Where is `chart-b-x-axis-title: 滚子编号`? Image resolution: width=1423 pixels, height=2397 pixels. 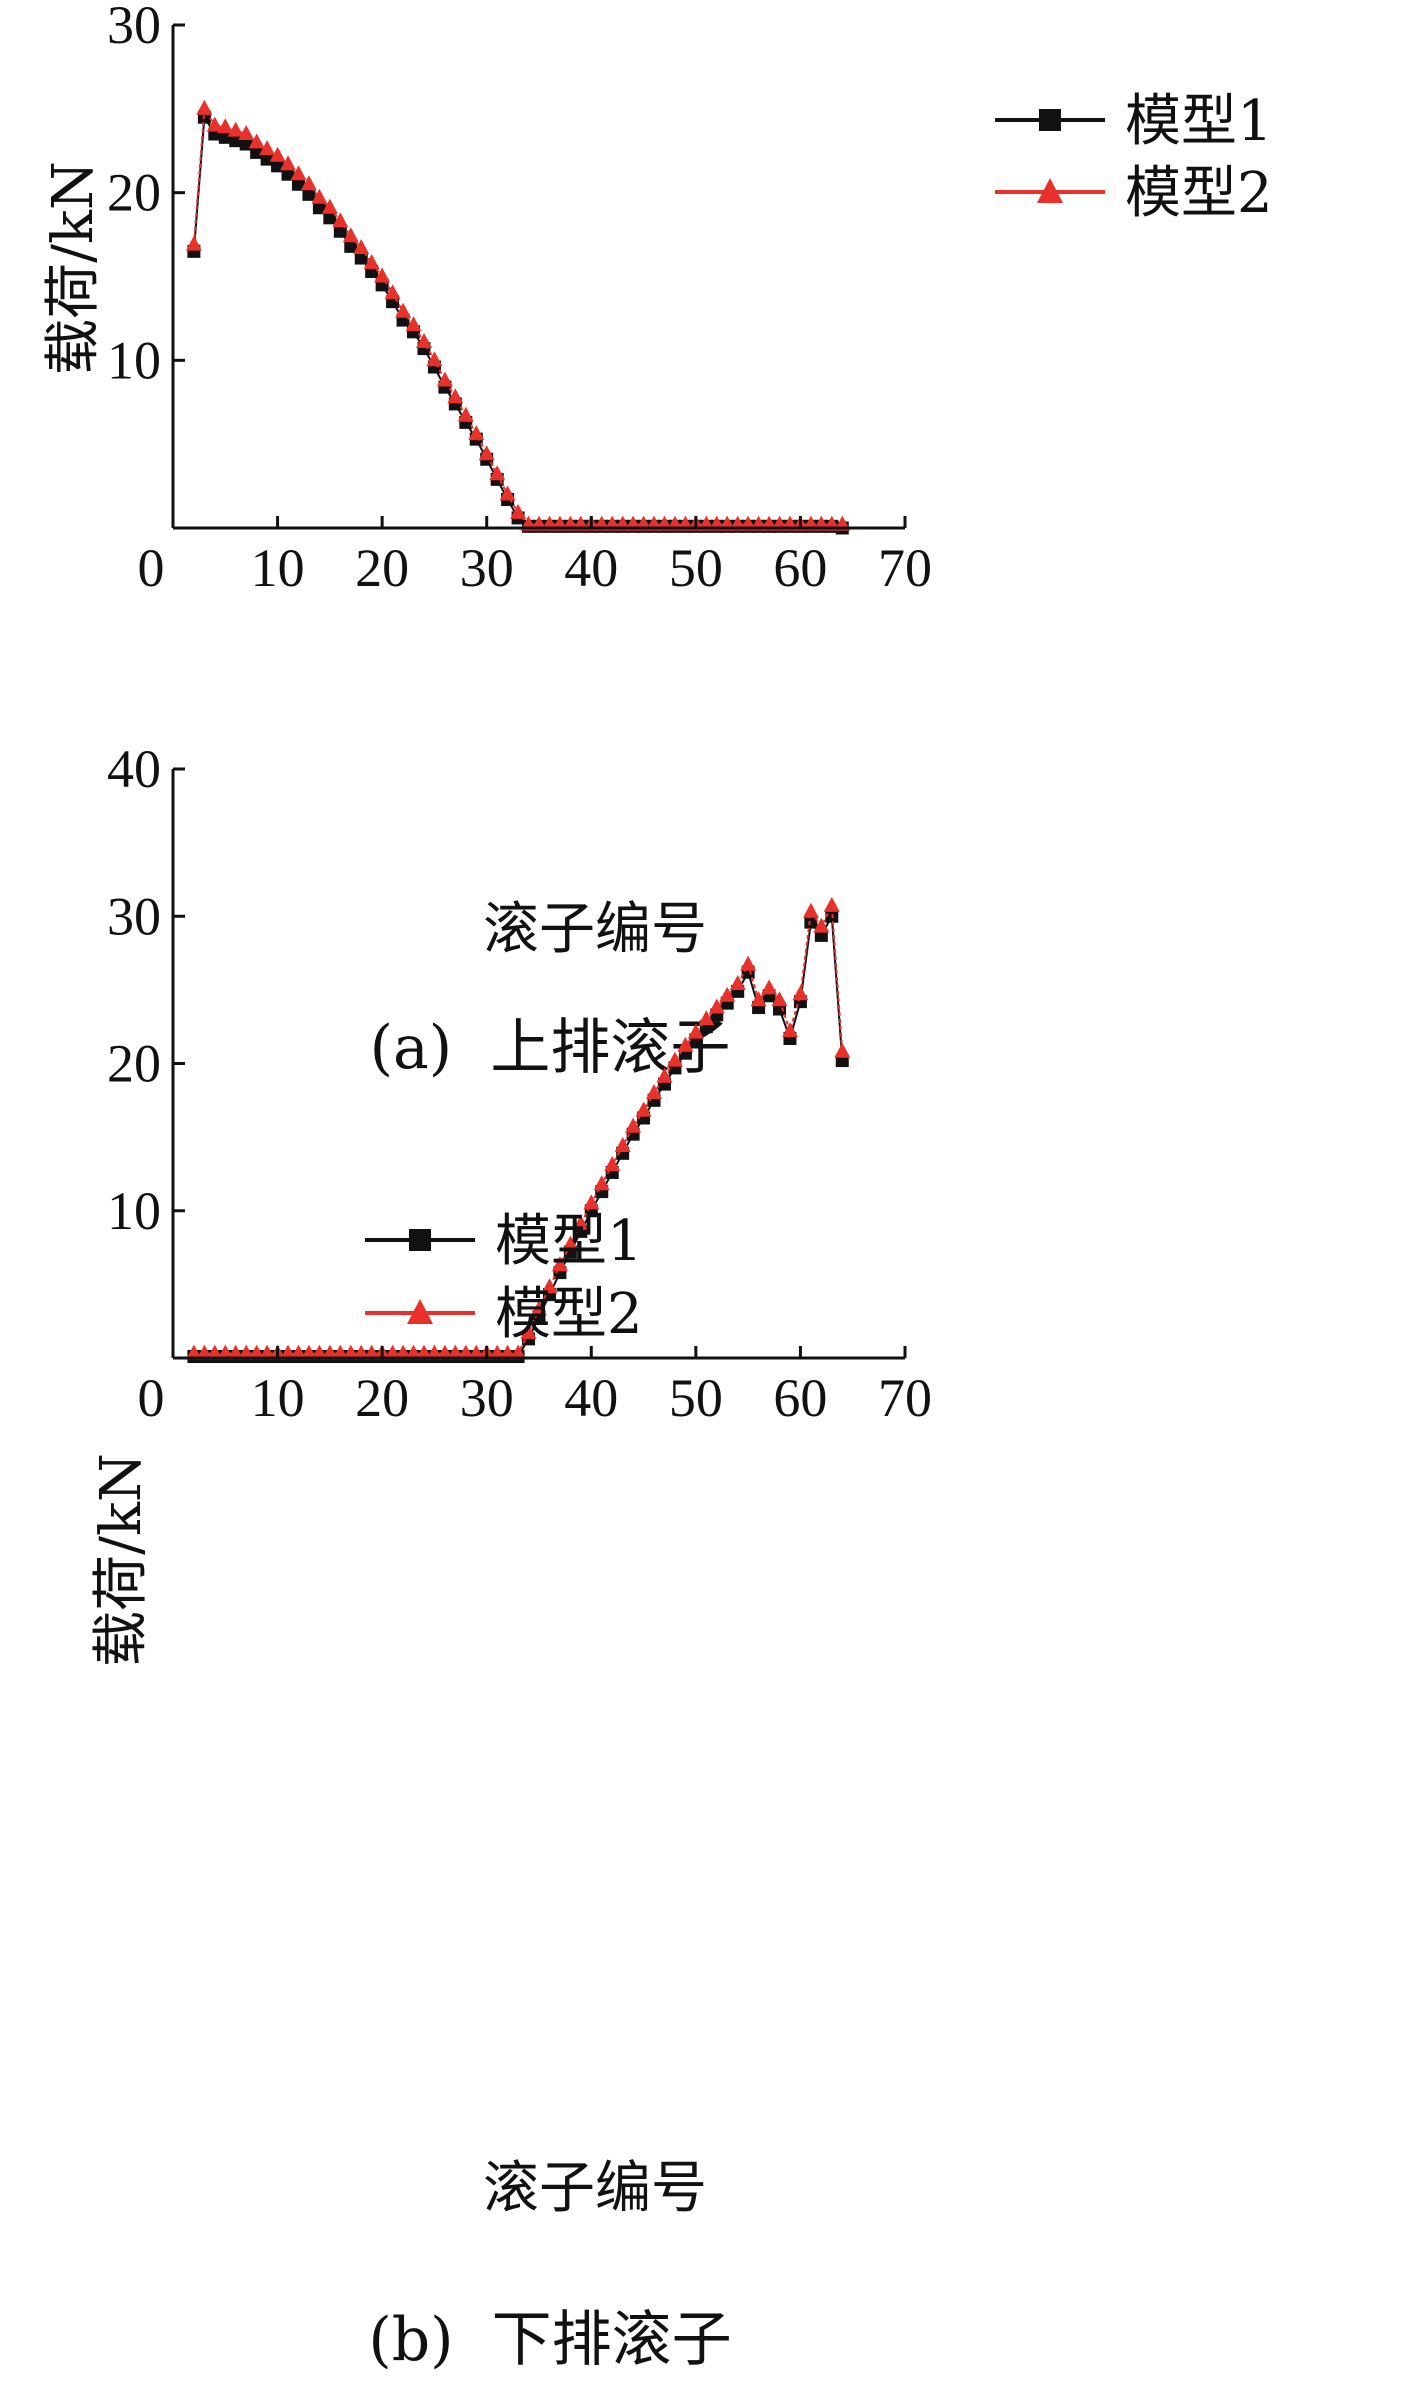
chart-b-x-axis-title: 滚子编号 is located at coordinates (595, 2188).